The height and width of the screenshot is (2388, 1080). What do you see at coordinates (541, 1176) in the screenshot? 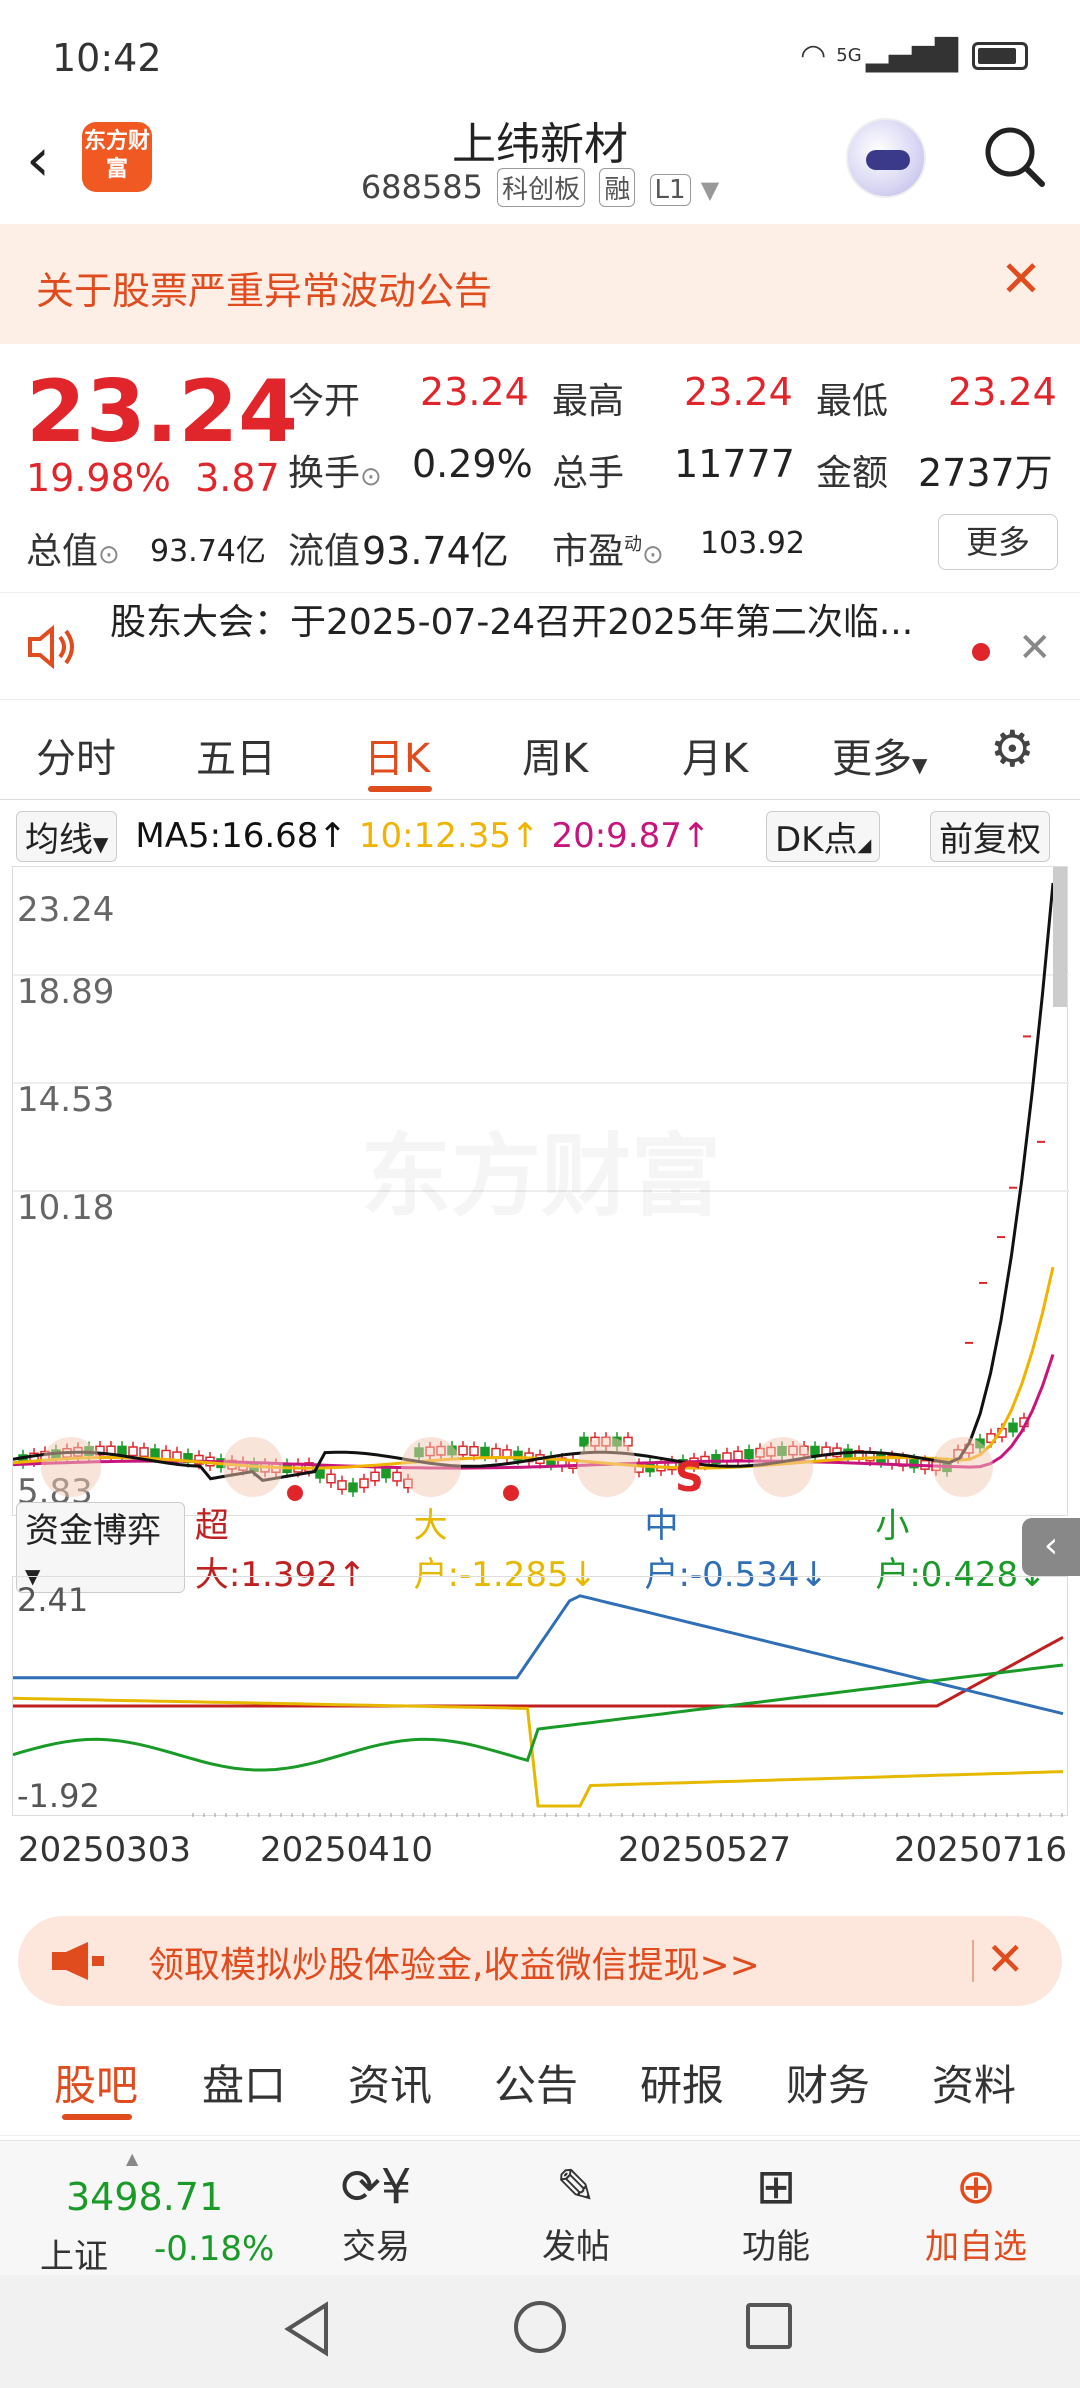
I see `watermark: 东方财富` at bounding box center [541, 1176].